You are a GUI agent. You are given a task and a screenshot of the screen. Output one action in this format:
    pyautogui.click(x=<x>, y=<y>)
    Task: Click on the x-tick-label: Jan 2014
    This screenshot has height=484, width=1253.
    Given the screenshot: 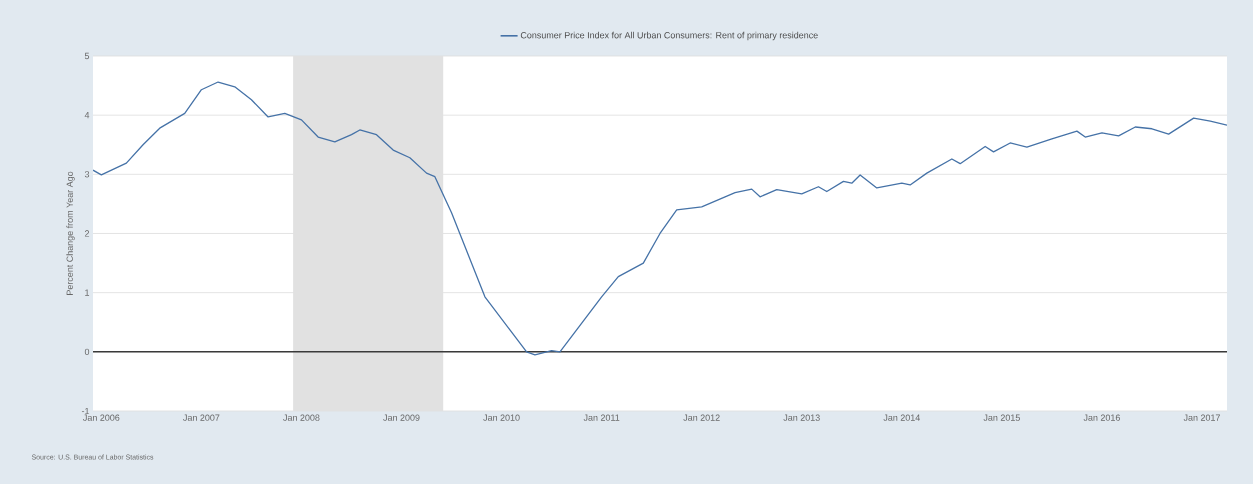 What is the action you would take?
    pyautogui.click(x=901, y=417)
    